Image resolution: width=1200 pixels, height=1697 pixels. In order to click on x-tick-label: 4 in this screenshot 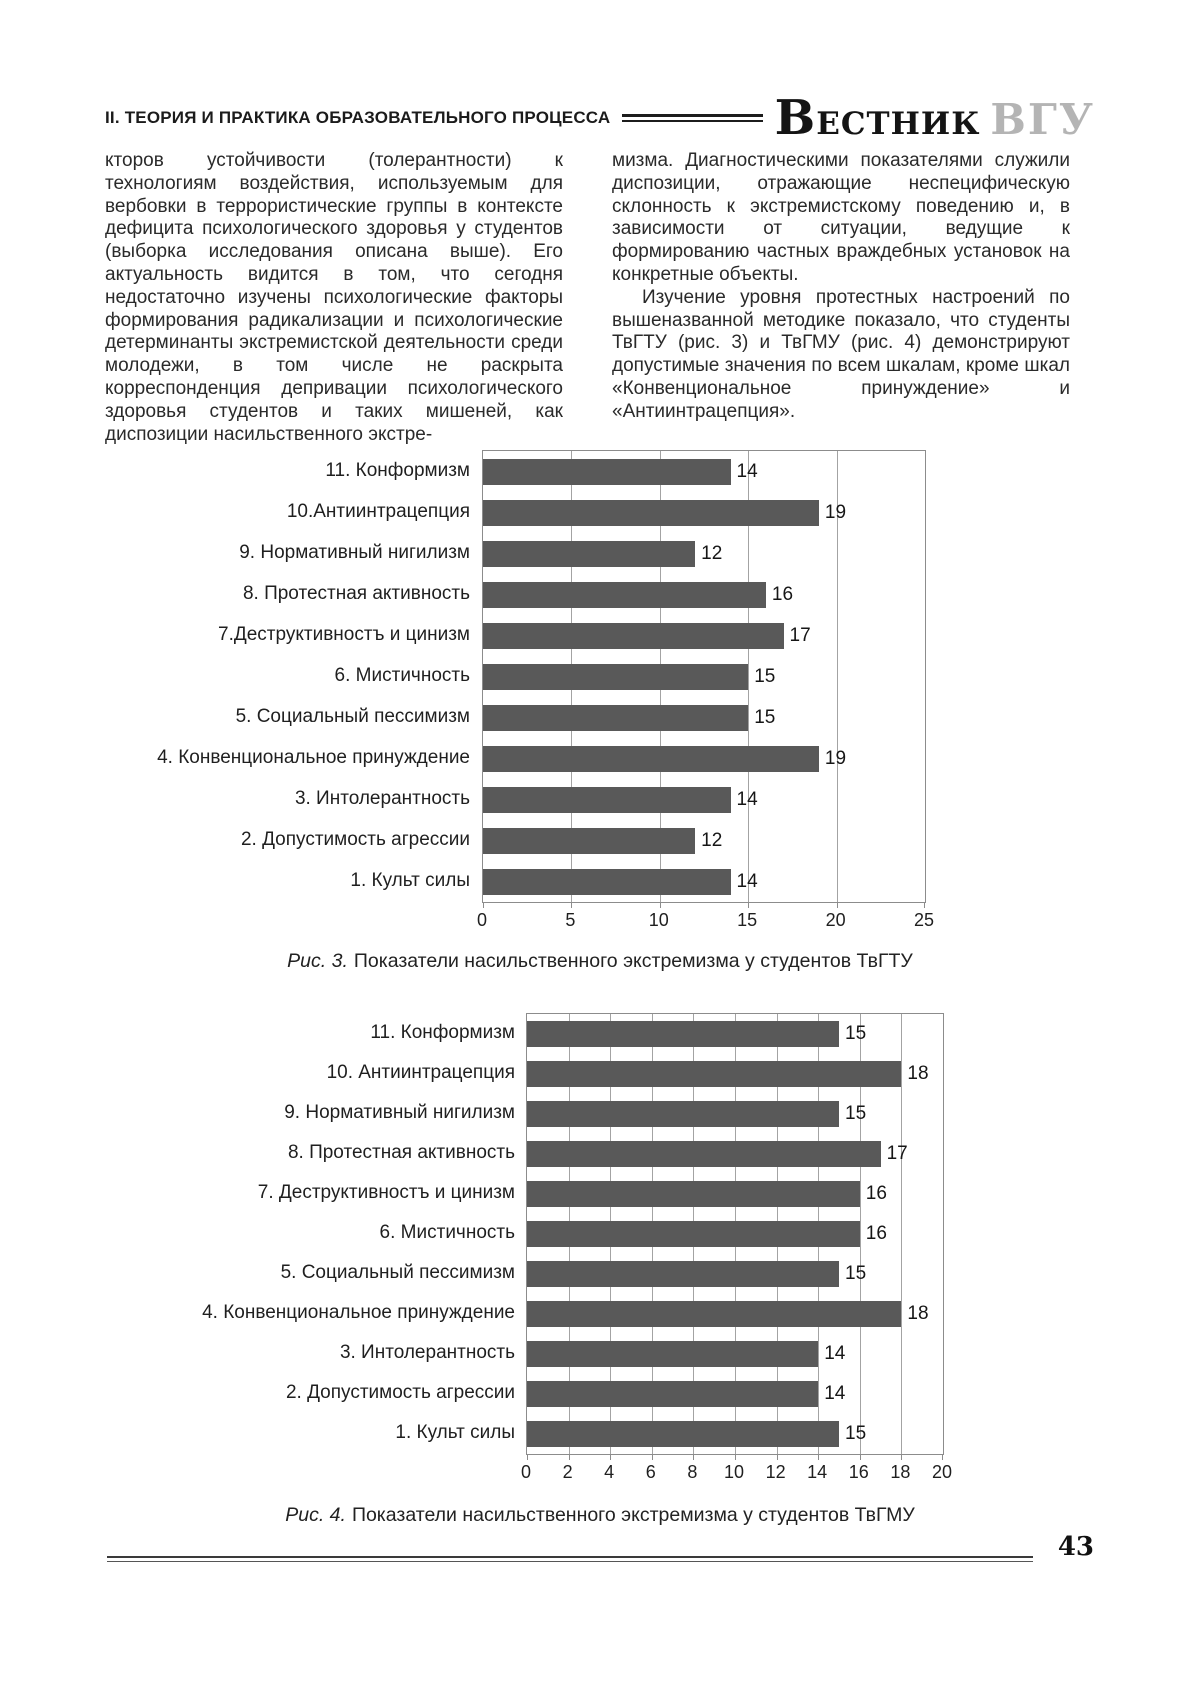, I will do `click(609, 1472)`.